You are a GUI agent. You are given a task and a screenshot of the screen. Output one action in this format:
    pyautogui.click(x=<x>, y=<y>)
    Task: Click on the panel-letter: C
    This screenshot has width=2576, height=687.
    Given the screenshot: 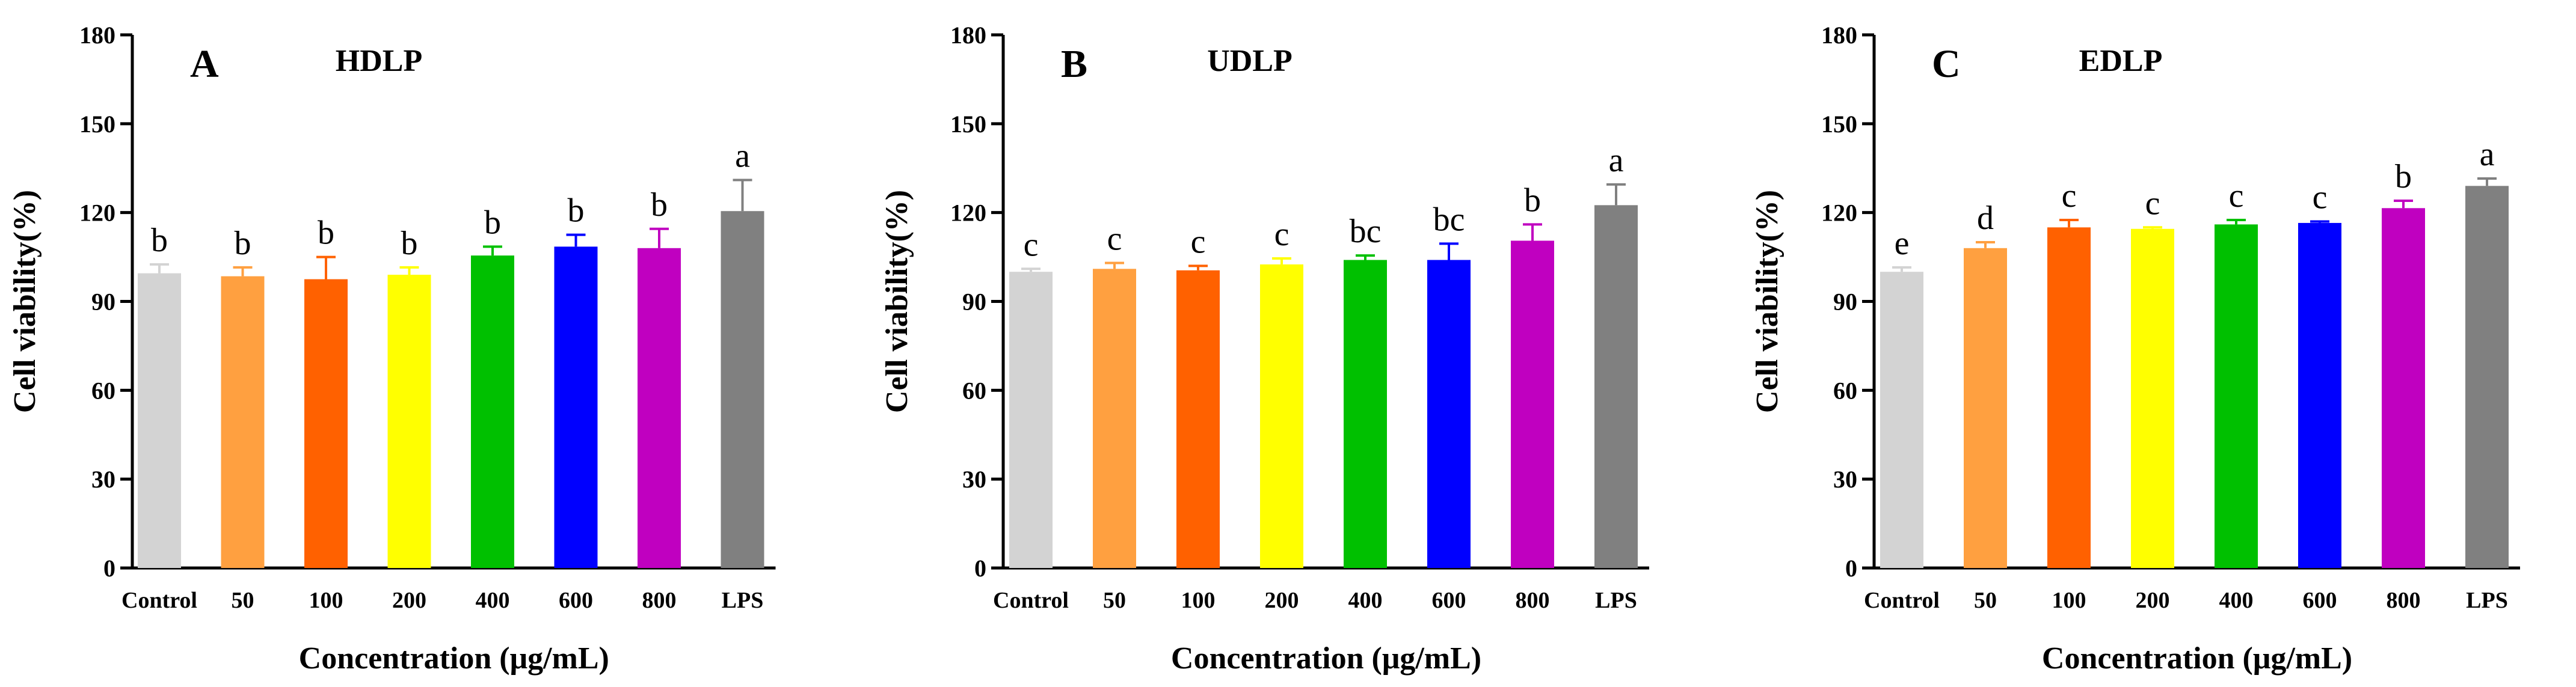 What is the action you would take?
    pyautogui.click(x=1947, y=64)
    